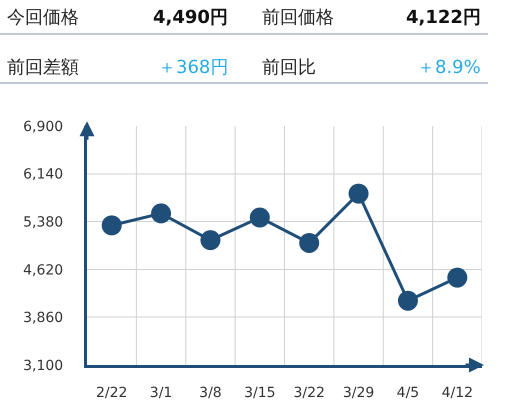  I want to click on x-tick-label: 3/15, so click(260, 392).